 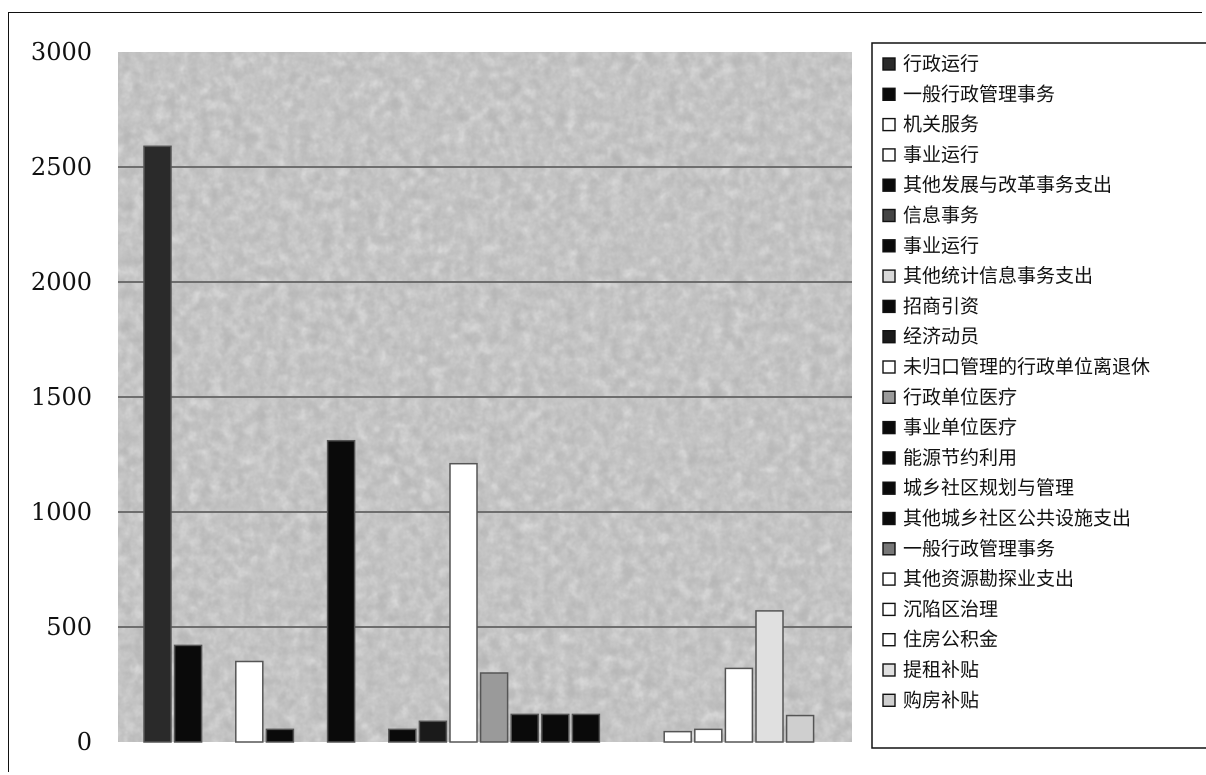 I want to click on legend-label: 提租补贴, so click(x=941, y=670).